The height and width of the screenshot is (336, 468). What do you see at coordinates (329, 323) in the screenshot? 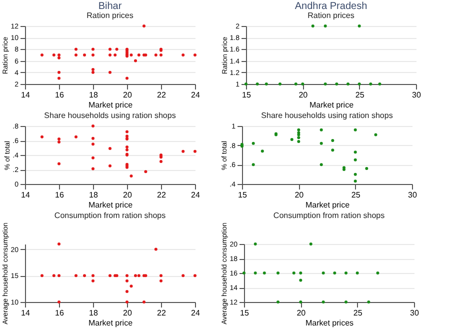
I see `x-axis-title: Market prices` at bounding box center [329, 323].